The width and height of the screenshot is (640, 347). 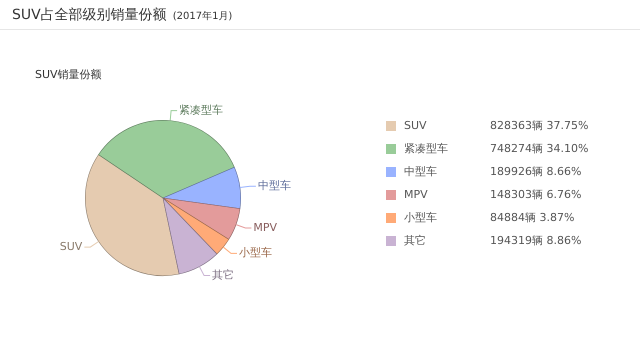 What do you see at coordinates (421, 171) in the screenshot?
I see `legend-label: 中型车` at bounding box center [421, 171].